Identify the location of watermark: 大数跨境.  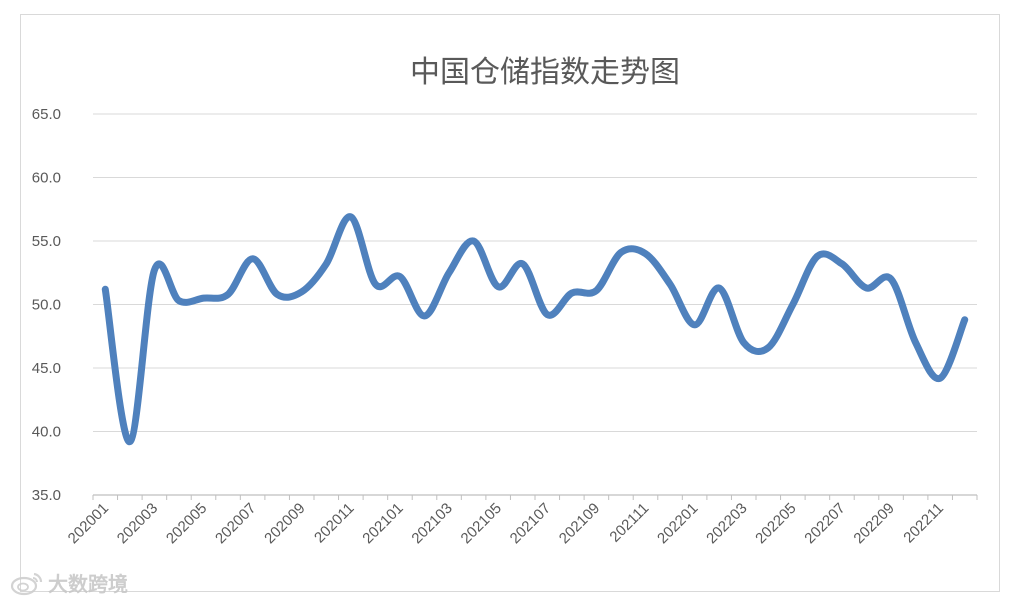
(69, 582).